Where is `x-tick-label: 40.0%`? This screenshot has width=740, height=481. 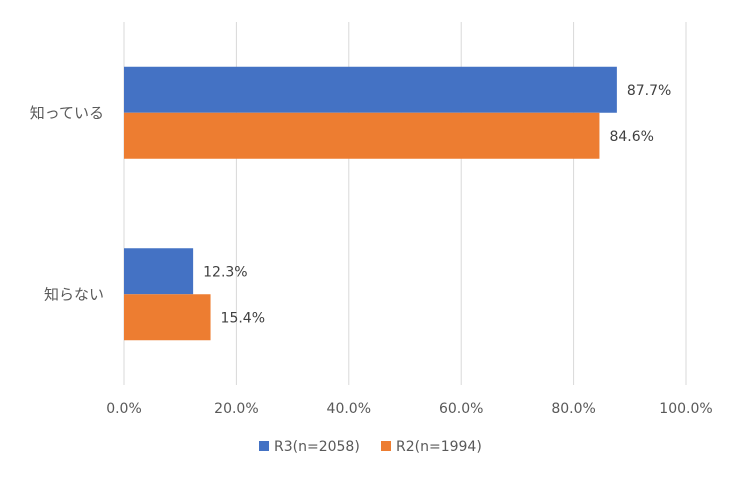 x-tick-label: 40.0% is located at coordinates (349, 409).